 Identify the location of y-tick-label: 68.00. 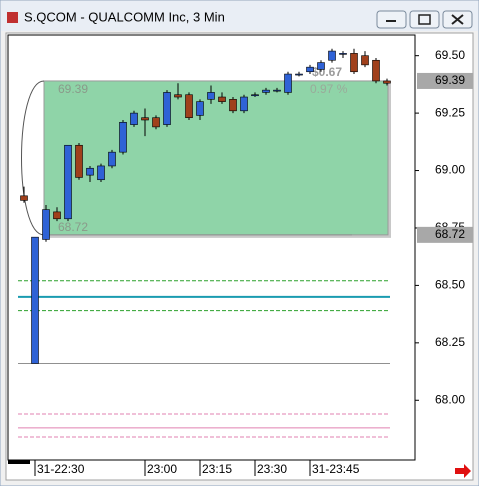
(450, 399).